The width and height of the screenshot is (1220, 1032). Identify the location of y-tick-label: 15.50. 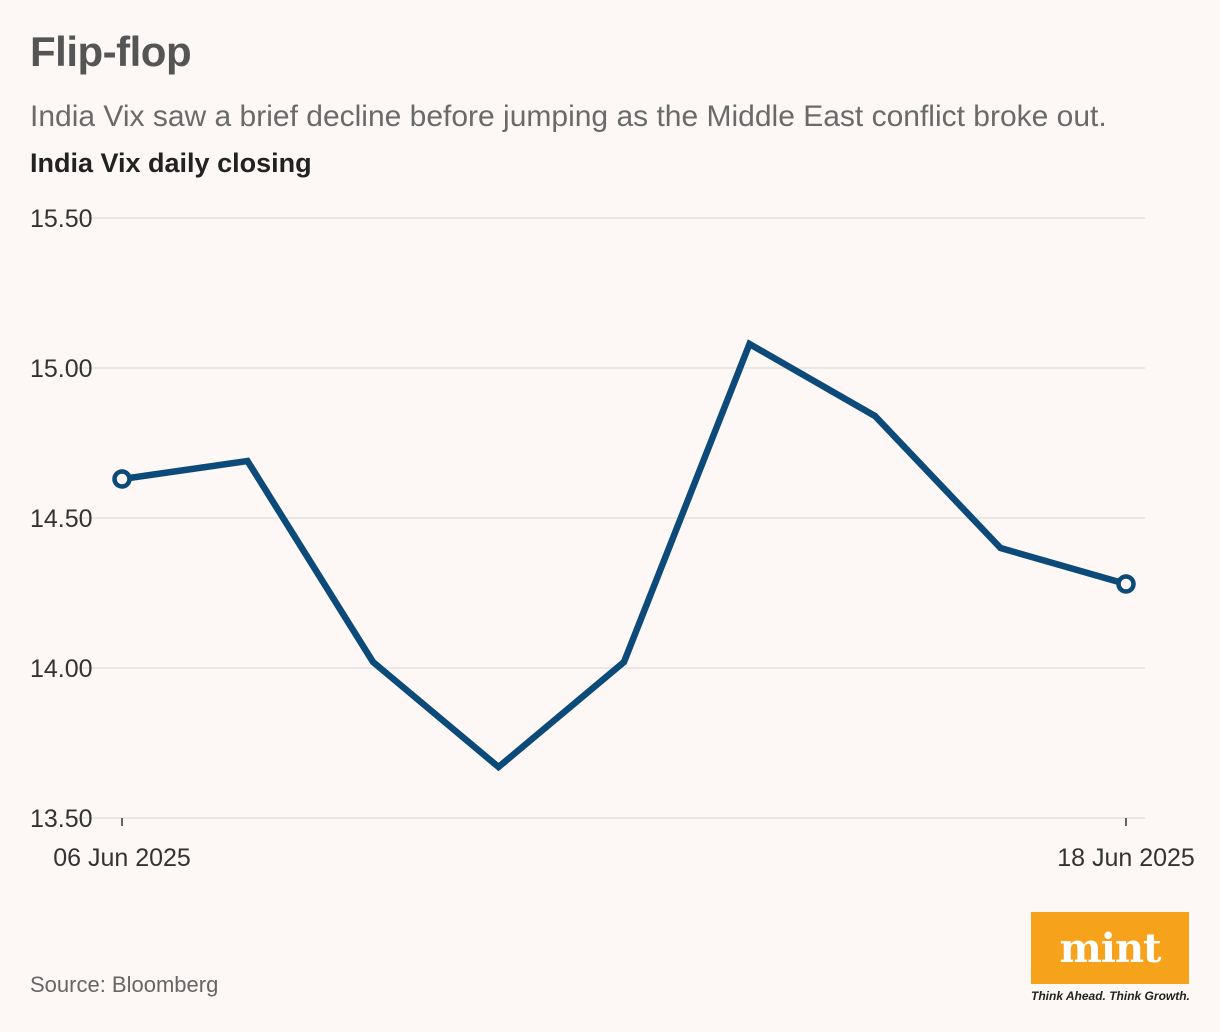
(61, 219).